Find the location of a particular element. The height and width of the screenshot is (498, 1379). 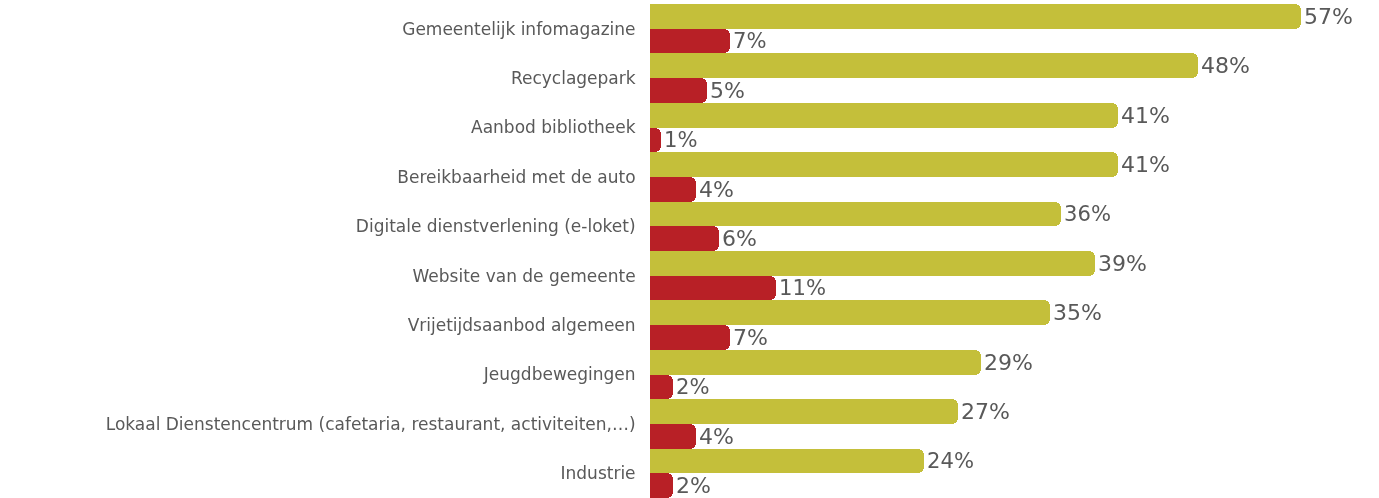

data-label: 5% is located at coordinates (727, 90).